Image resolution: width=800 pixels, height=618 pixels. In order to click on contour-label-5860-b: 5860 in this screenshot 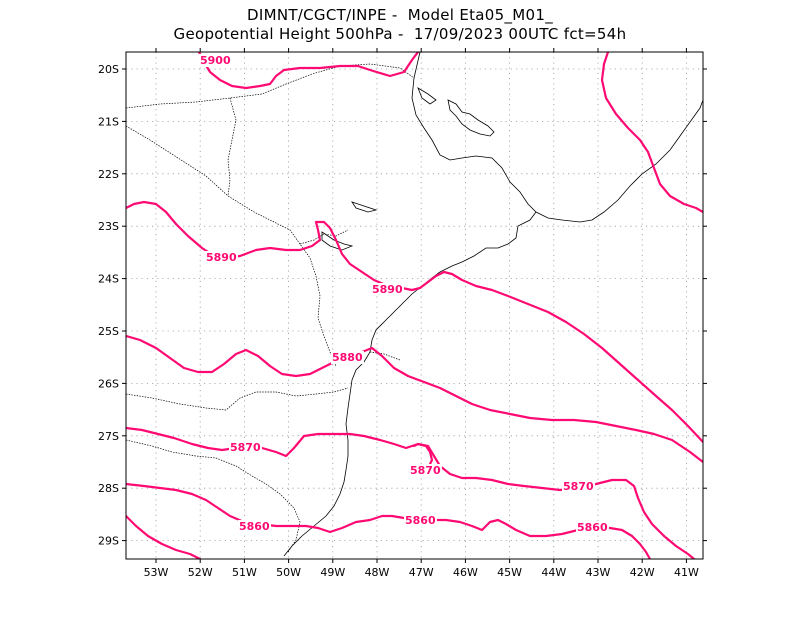, I will do `click(420, 520)`.